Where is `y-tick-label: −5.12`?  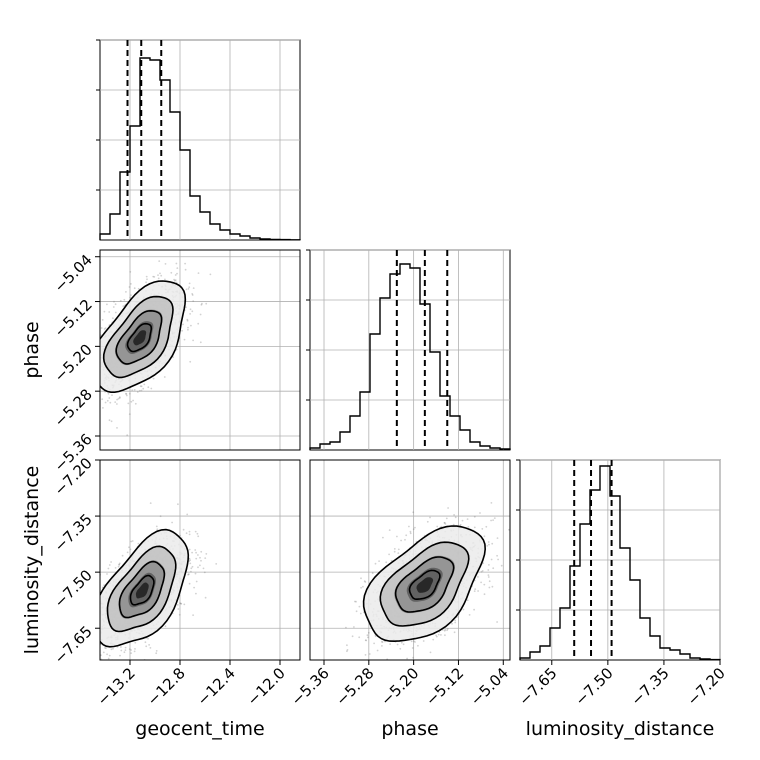
y-tick-label: −5.12 is located at coordinates (73, 318).